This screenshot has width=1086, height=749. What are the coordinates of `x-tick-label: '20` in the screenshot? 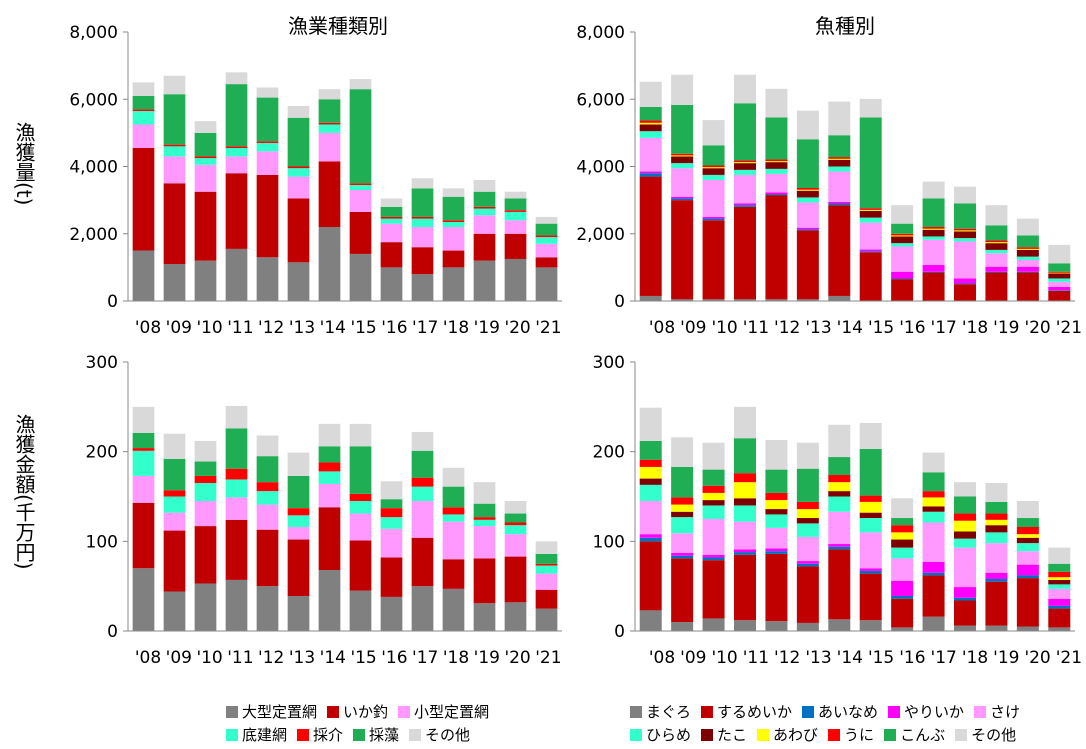 It's located at (1037, 658).